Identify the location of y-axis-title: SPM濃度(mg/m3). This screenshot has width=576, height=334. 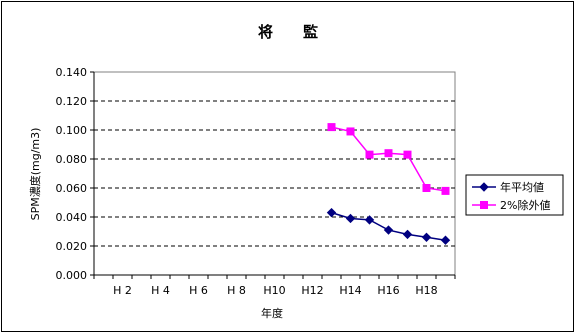
(35, 174).